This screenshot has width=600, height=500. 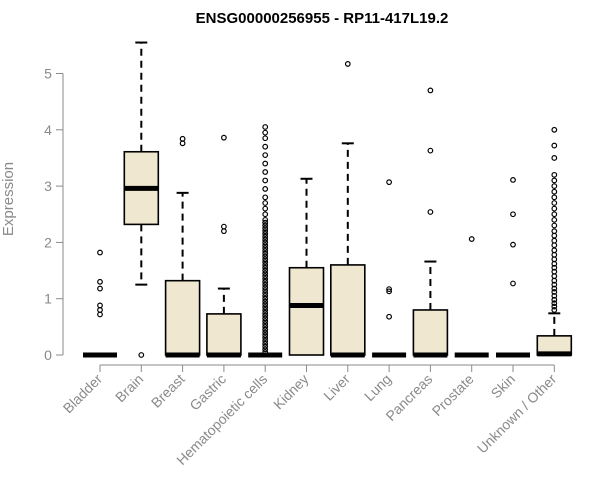 What do you see at coordinates (48, 74) in the screenshot?
I see `y-tick-label: 5` at bounding box center [48, 74].